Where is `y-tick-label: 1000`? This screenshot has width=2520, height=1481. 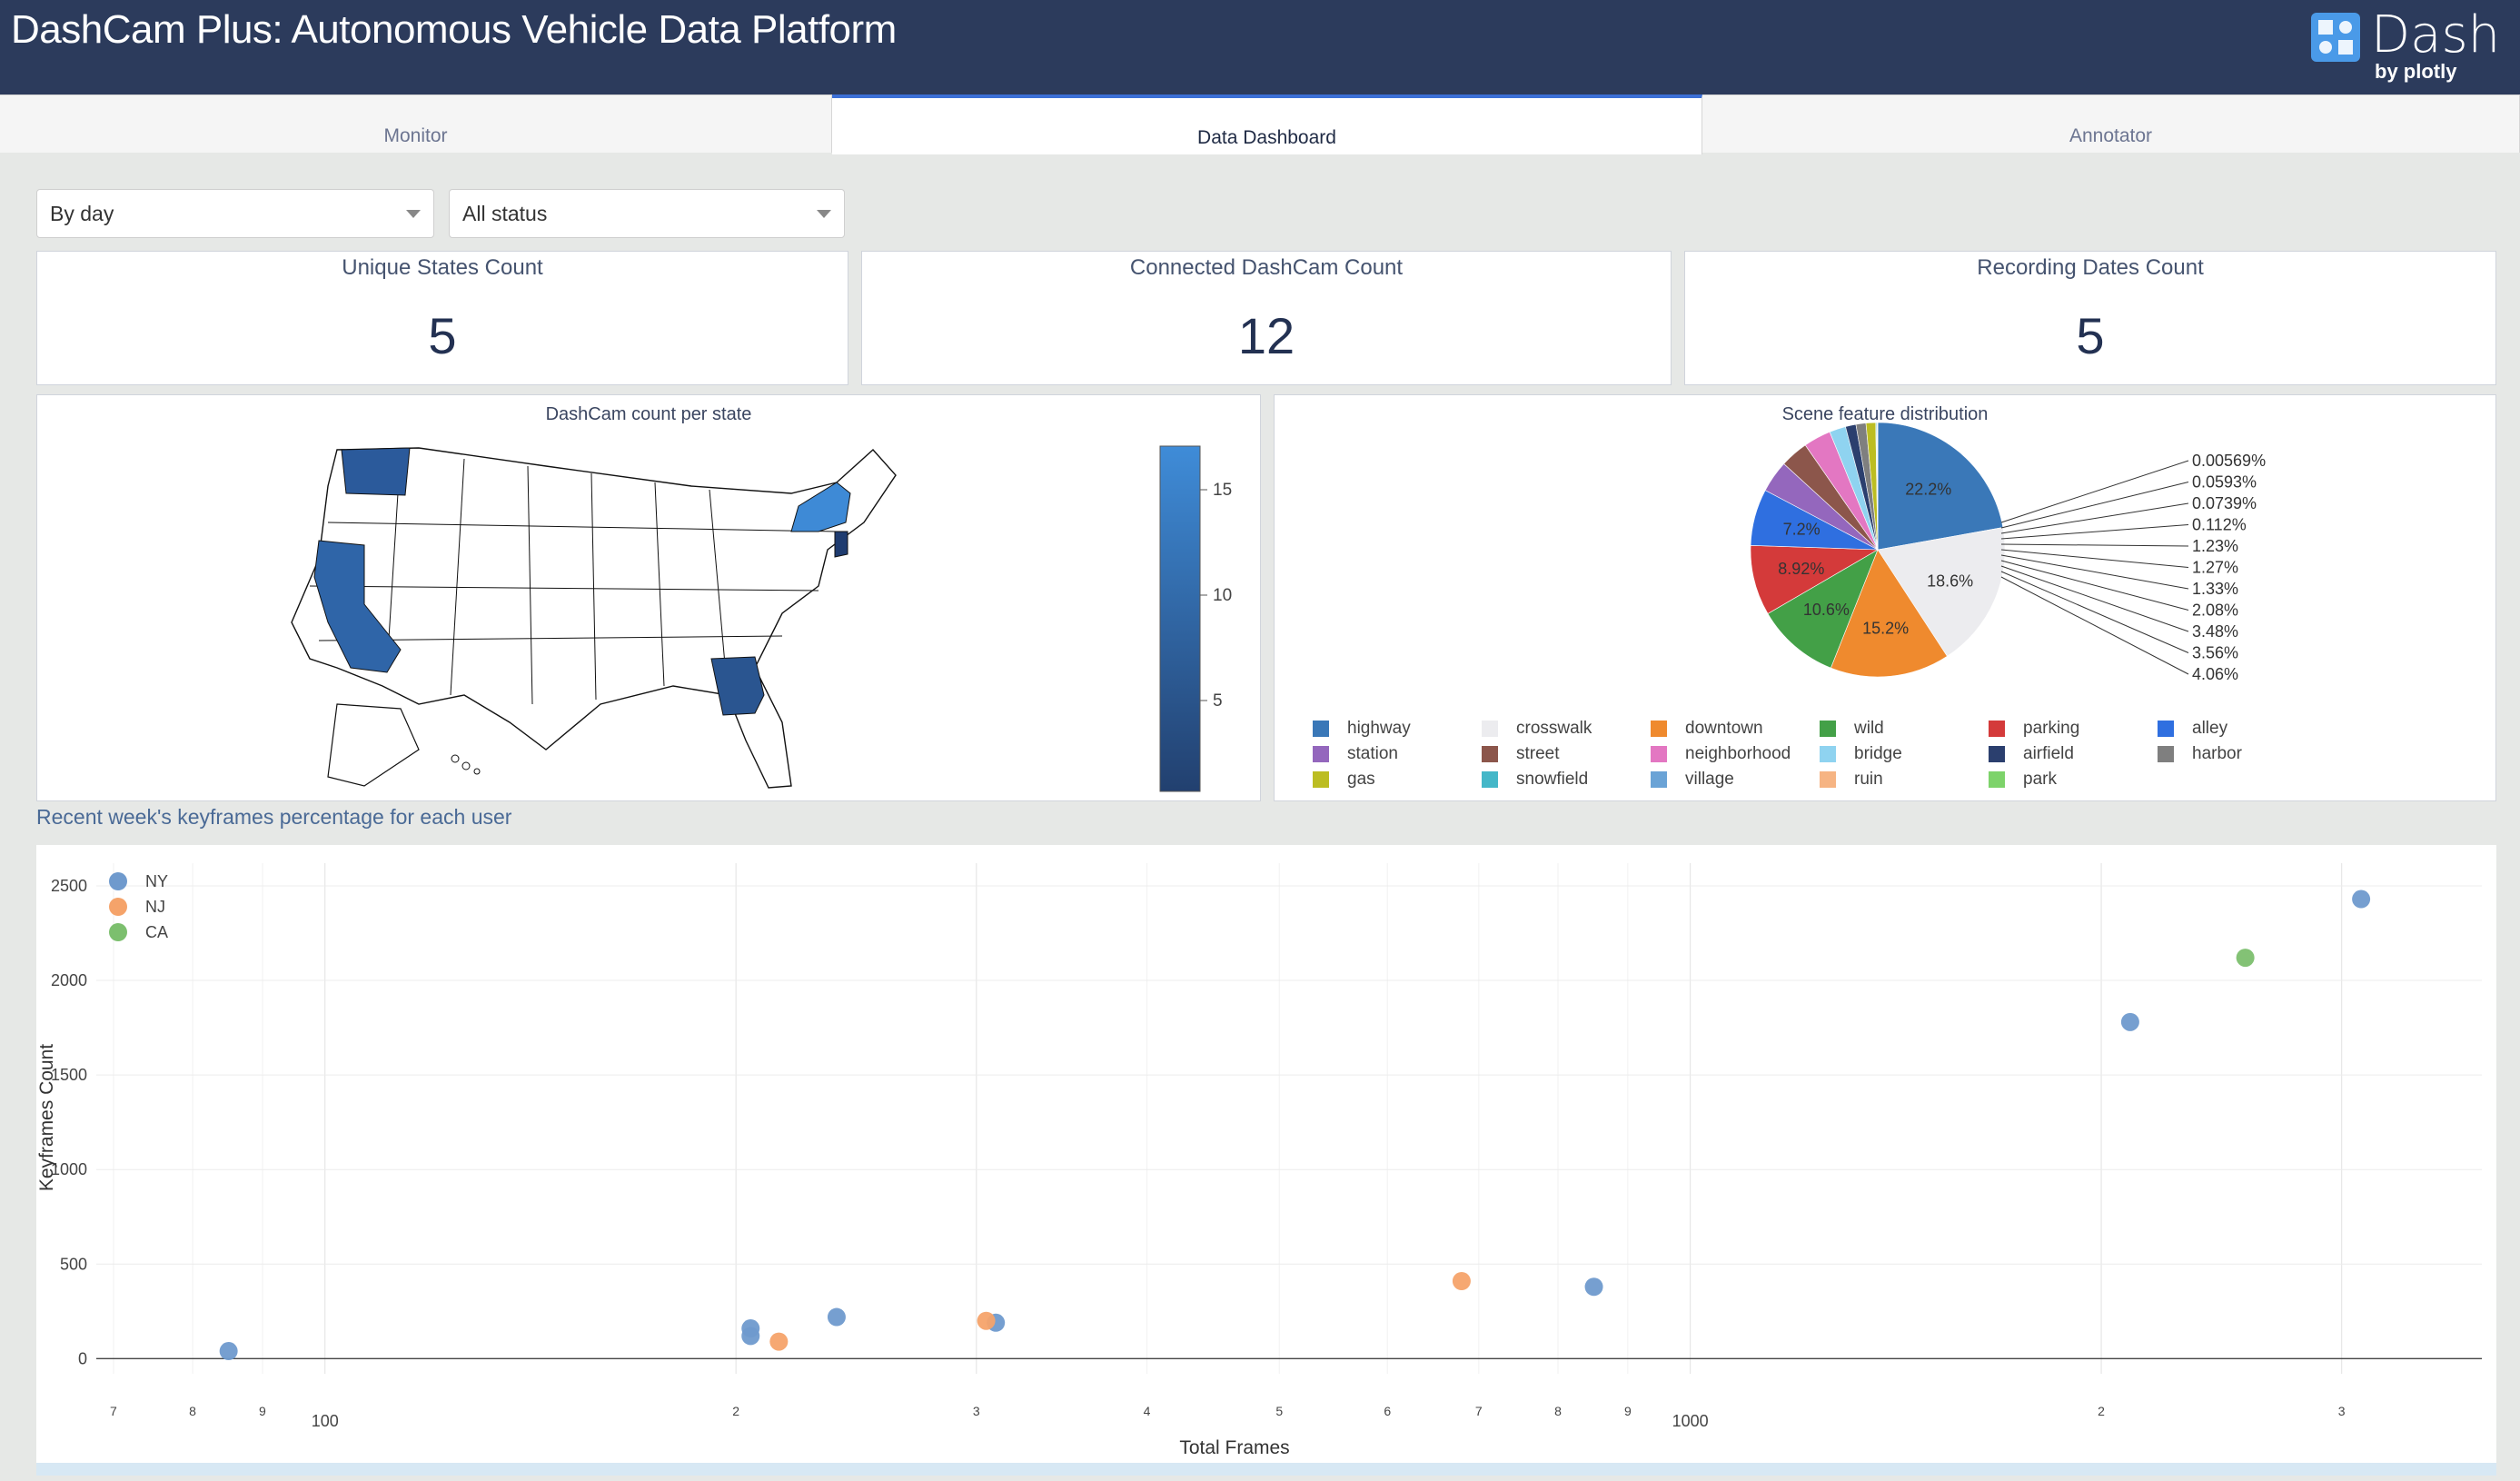
y-tick-label: 1000 is located at coordinates (69, 1169).